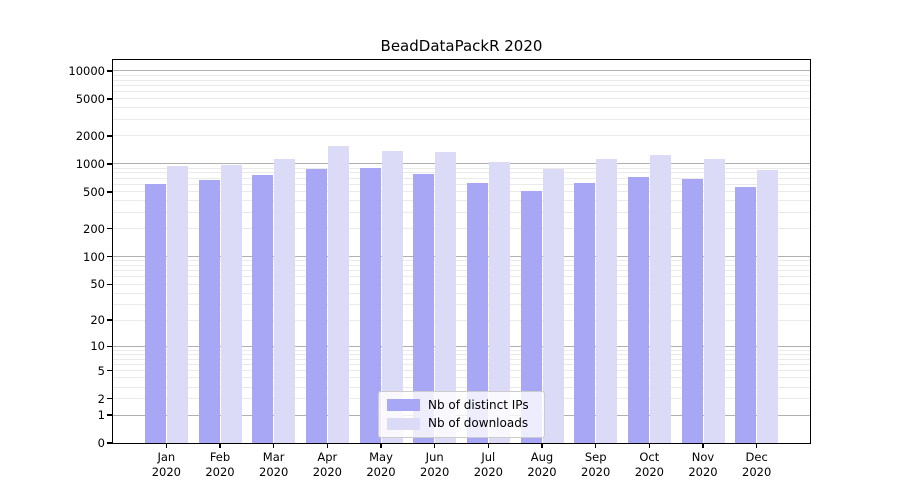 The height and width of the screenshot is (500, 900). What do you see at coordinates (531, 316) in the screenshot?
I see `bar-ips-aug` at bounding box center [531, 316].